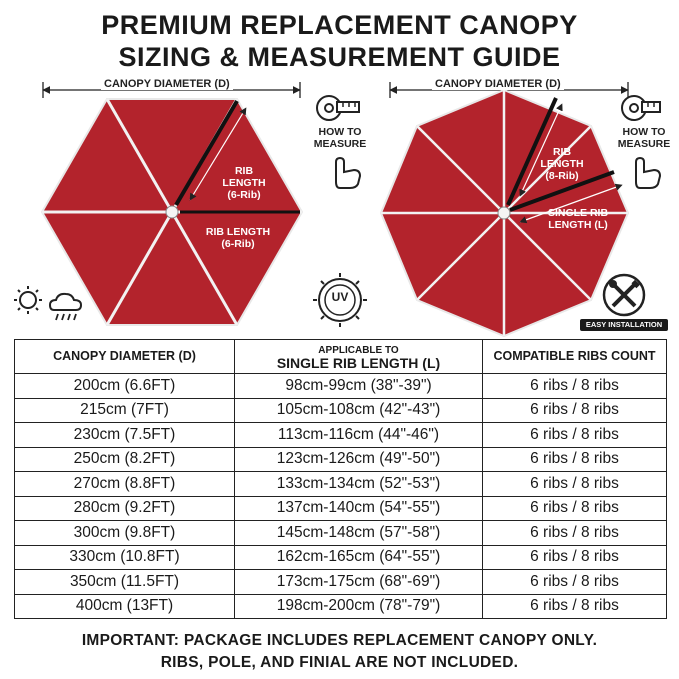 The image size is (679, 679). Describe the element at coordinates (124, 410) in the screenshot. I see `cell-diameter: 215cm (7FT)` at that location.